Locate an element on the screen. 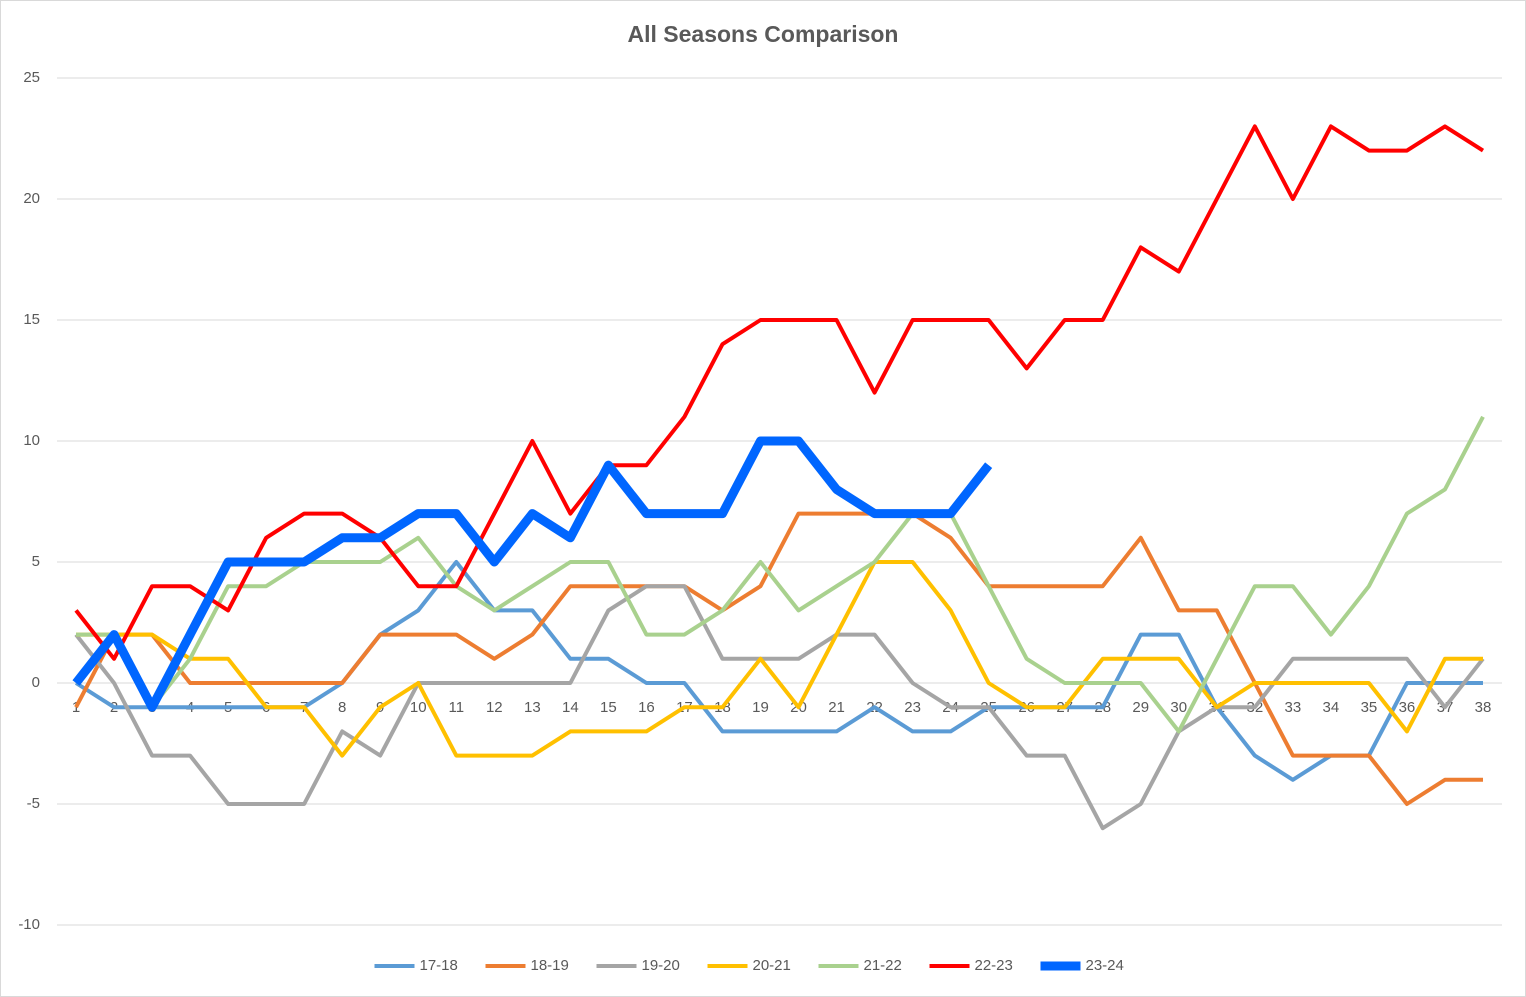  x-tick-label: 1 is located at coordinates (76, 707).